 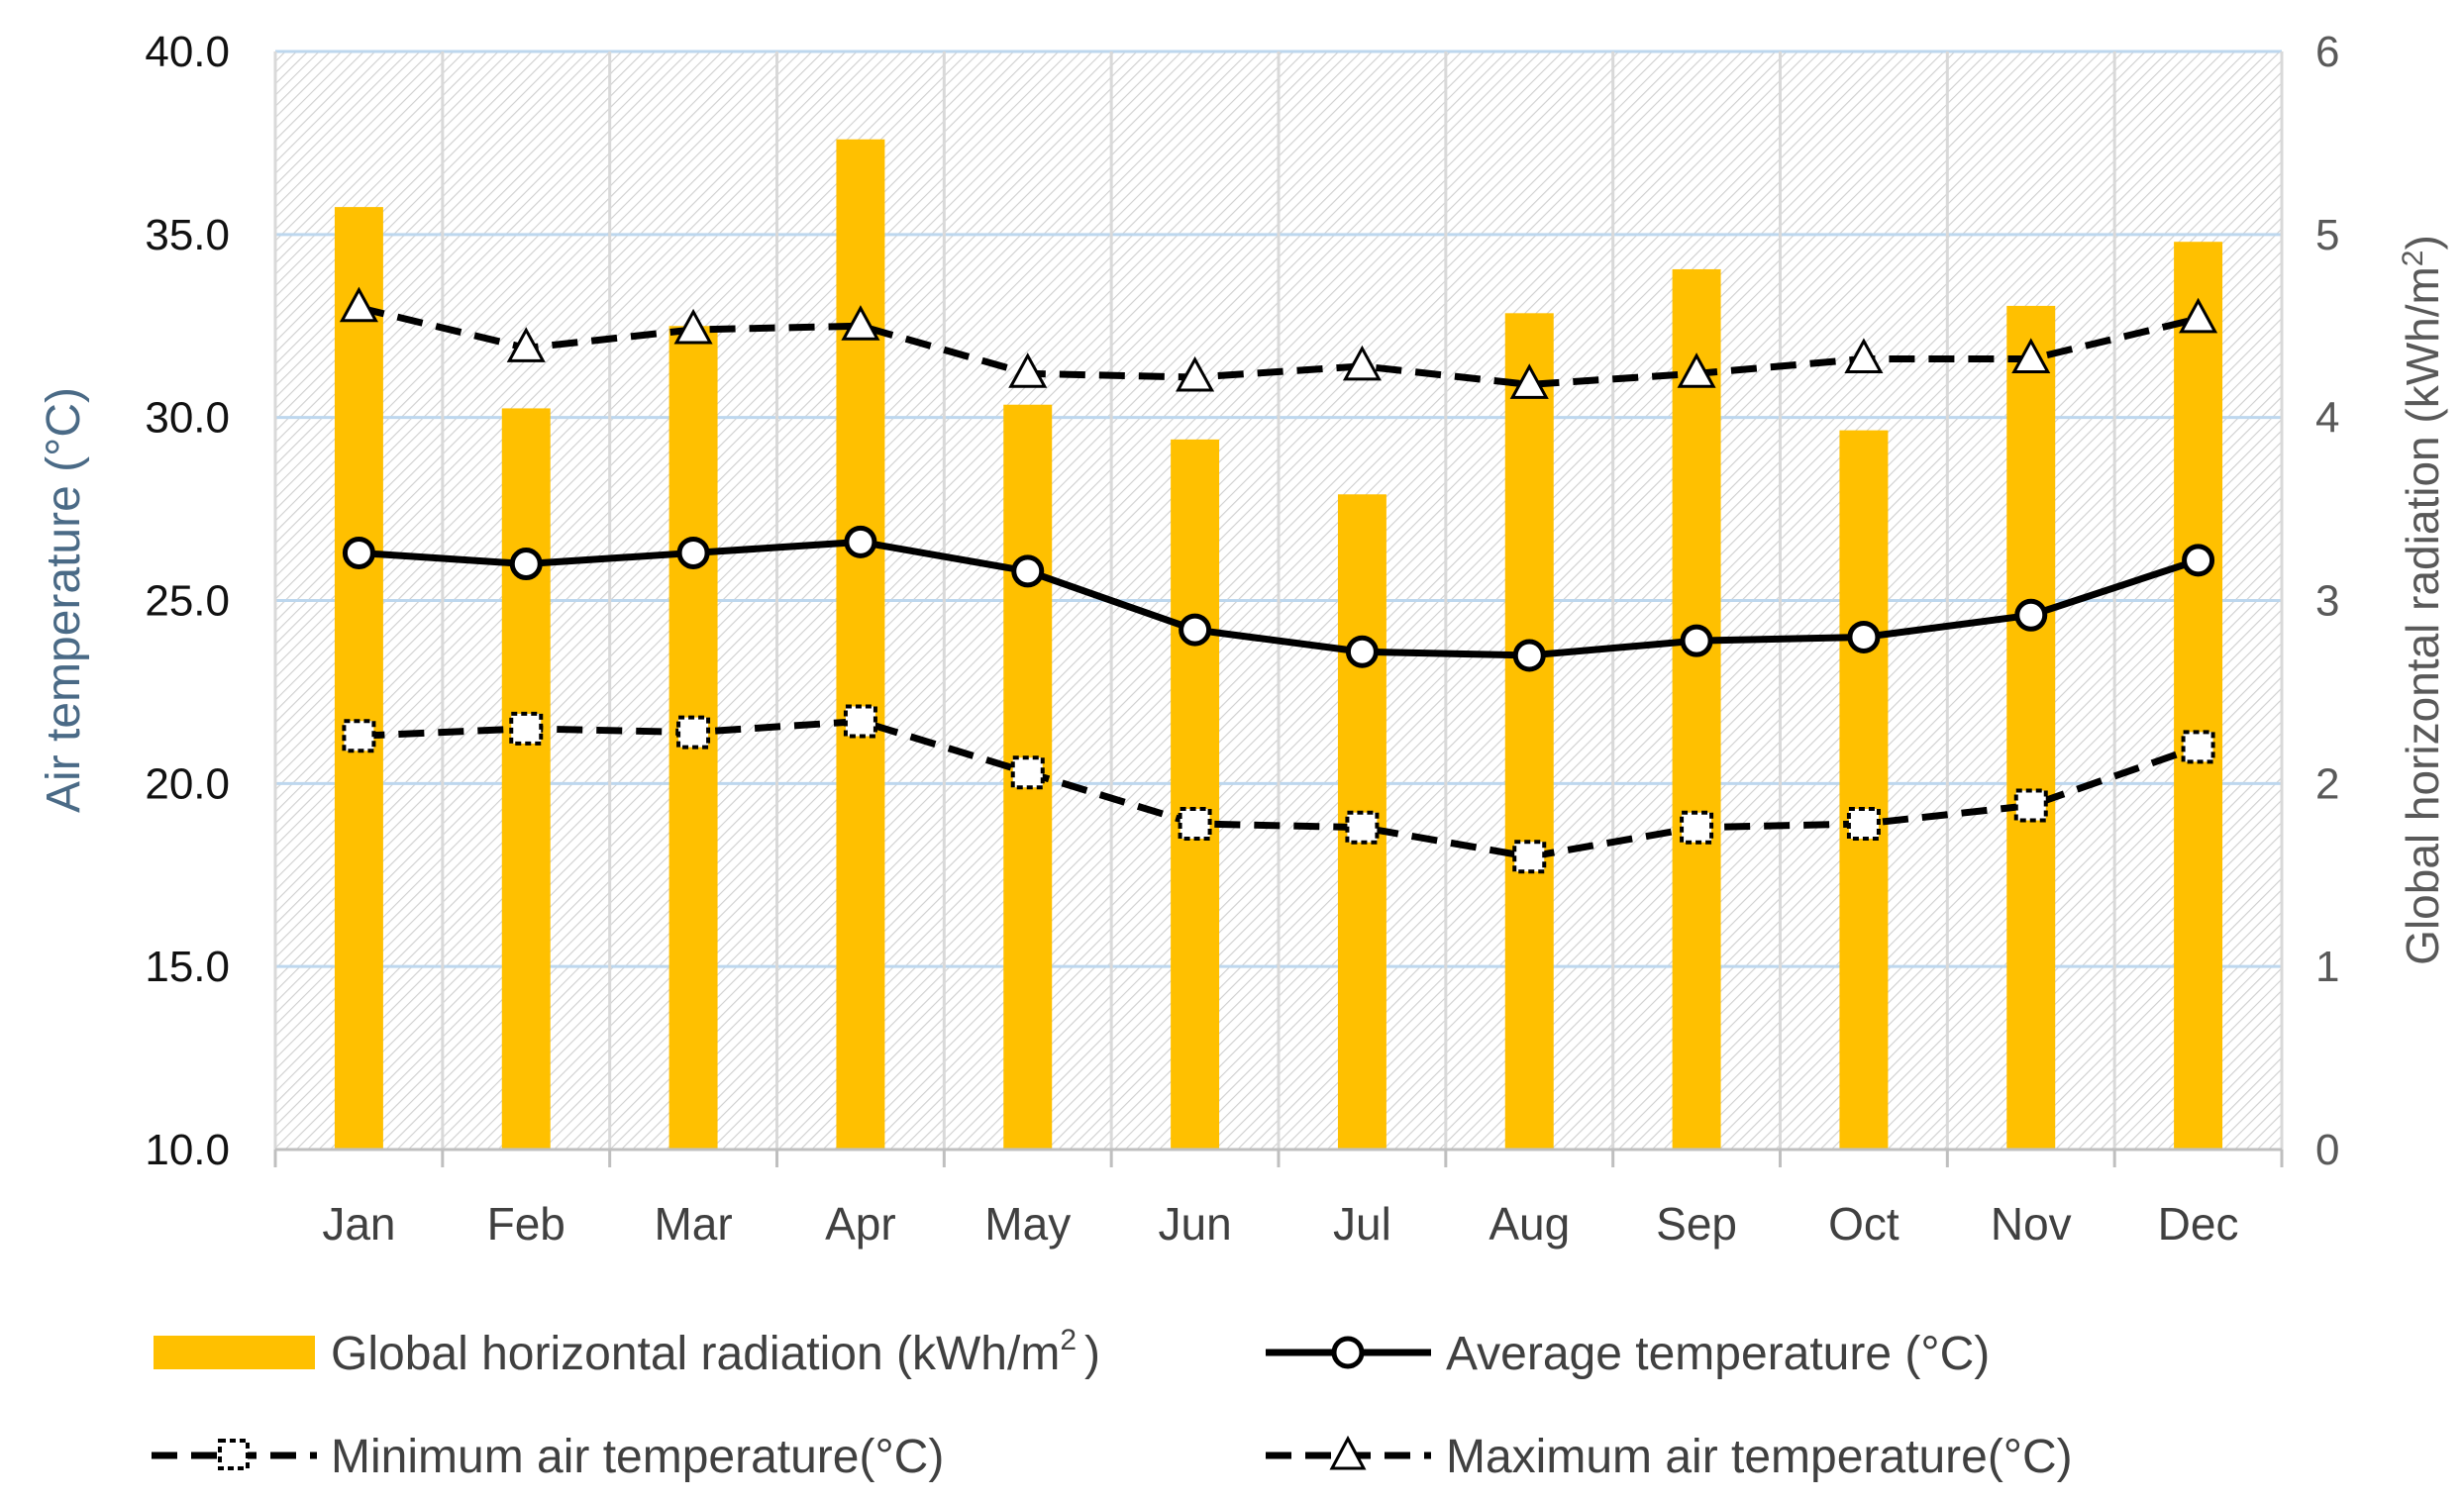 What do you see at coordinates (2327, 418) in the screenshot?
I see `right-tick-label: 4` at bounding box center [2327, 418].